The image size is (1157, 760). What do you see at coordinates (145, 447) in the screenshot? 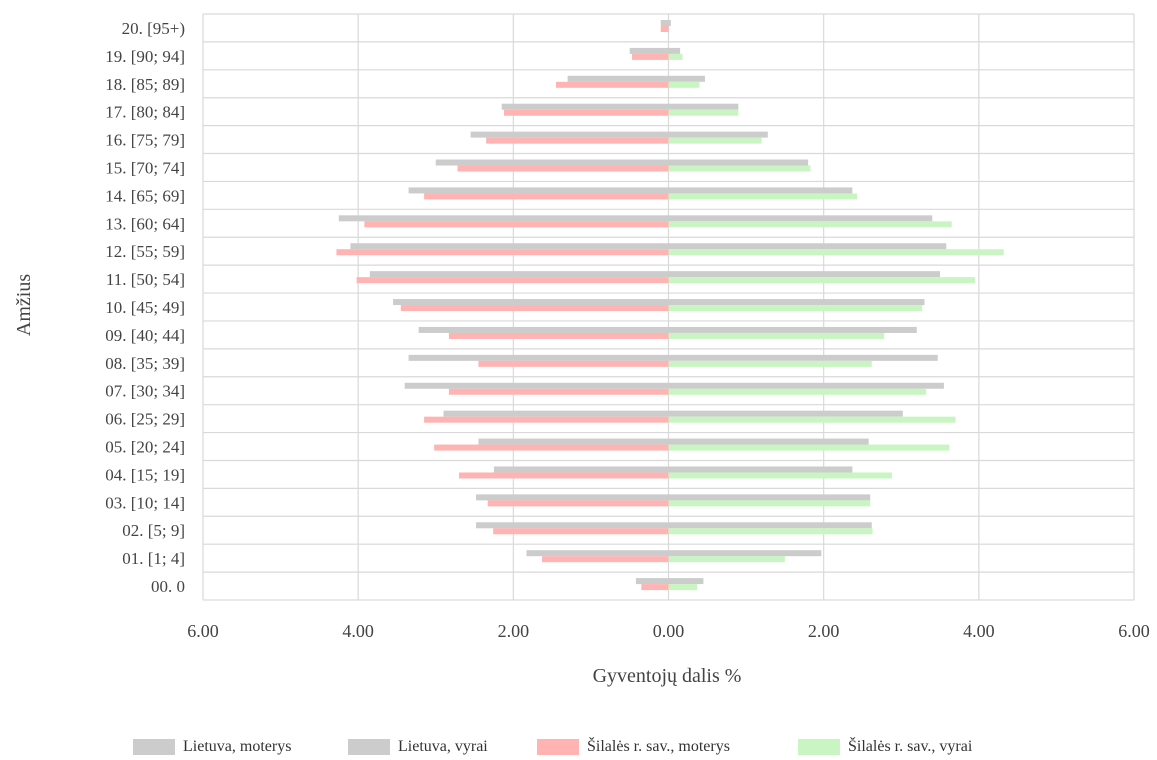
I see `y-category-label: 05. [20; 24]` at bounding box center [145, 447].